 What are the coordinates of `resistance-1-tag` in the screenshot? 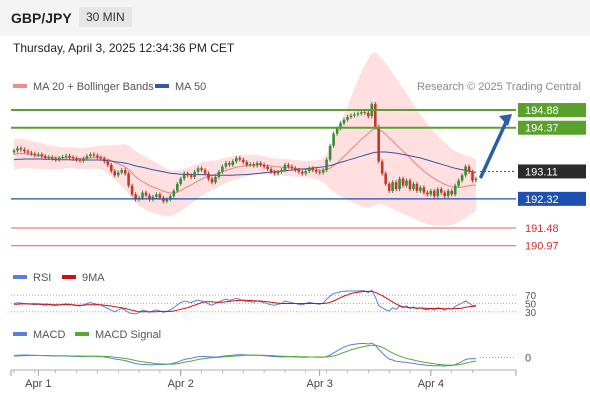 It's located at (552, 127).